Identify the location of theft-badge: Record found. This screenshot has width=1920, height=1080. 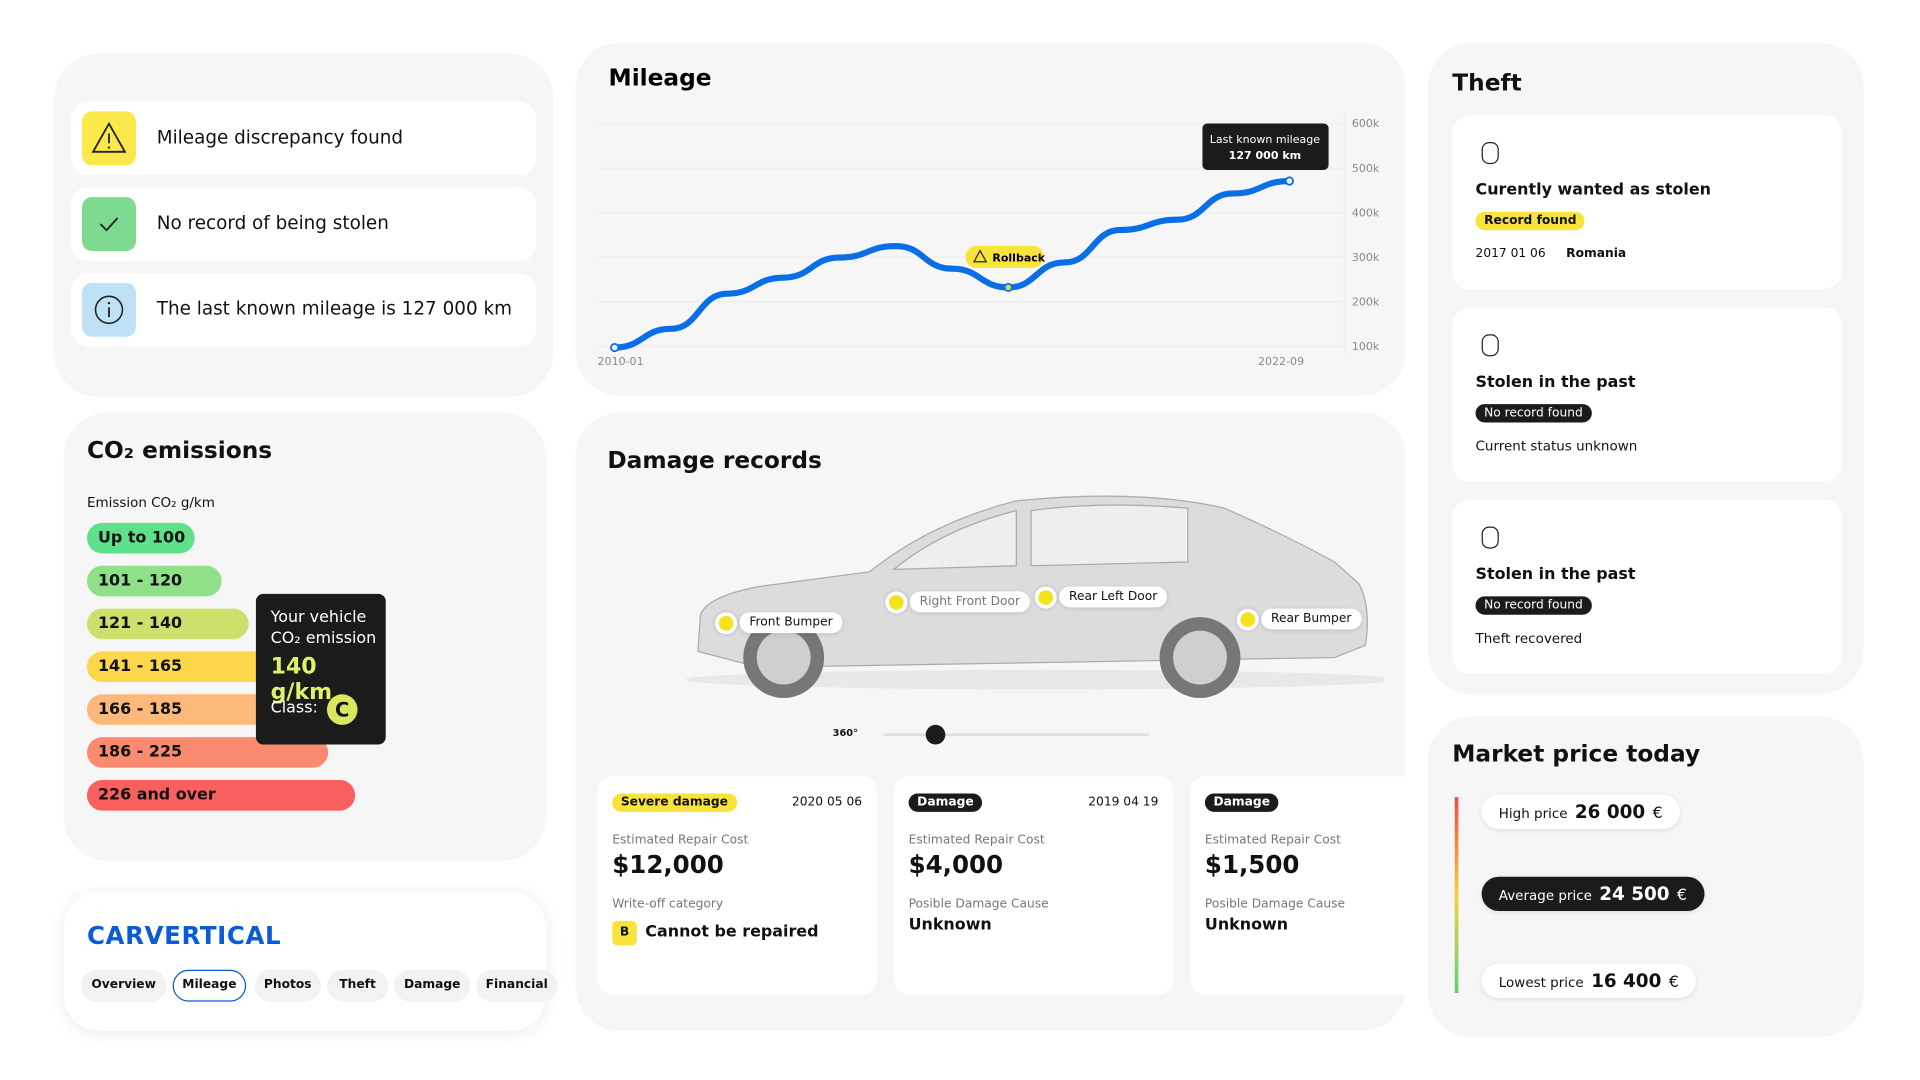
(1530, 221).